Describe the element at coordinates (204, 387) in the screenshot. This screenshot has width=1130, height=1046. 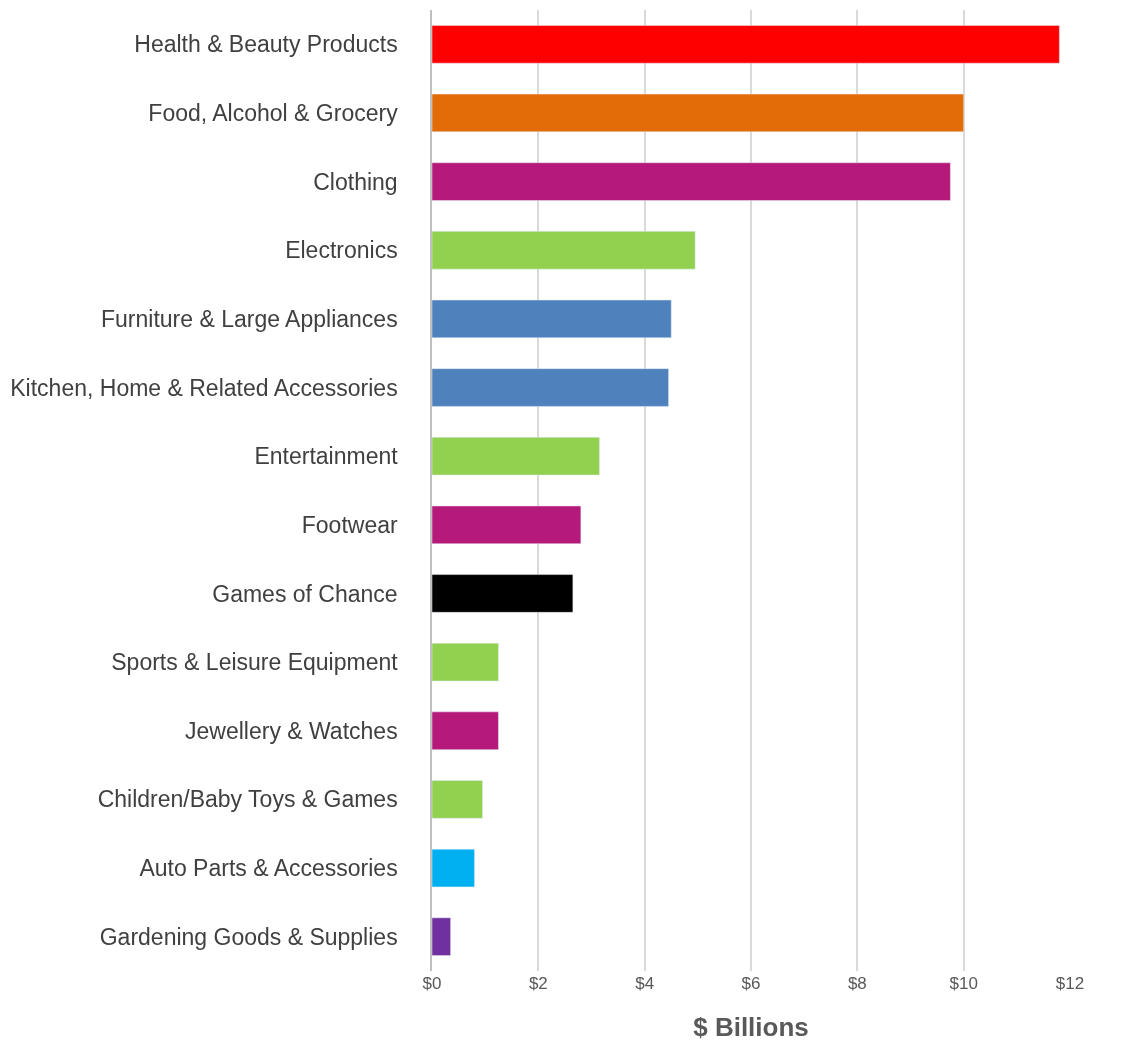
I see `y-tick-label: Kitchen, Home & Related Accessories` at that location.